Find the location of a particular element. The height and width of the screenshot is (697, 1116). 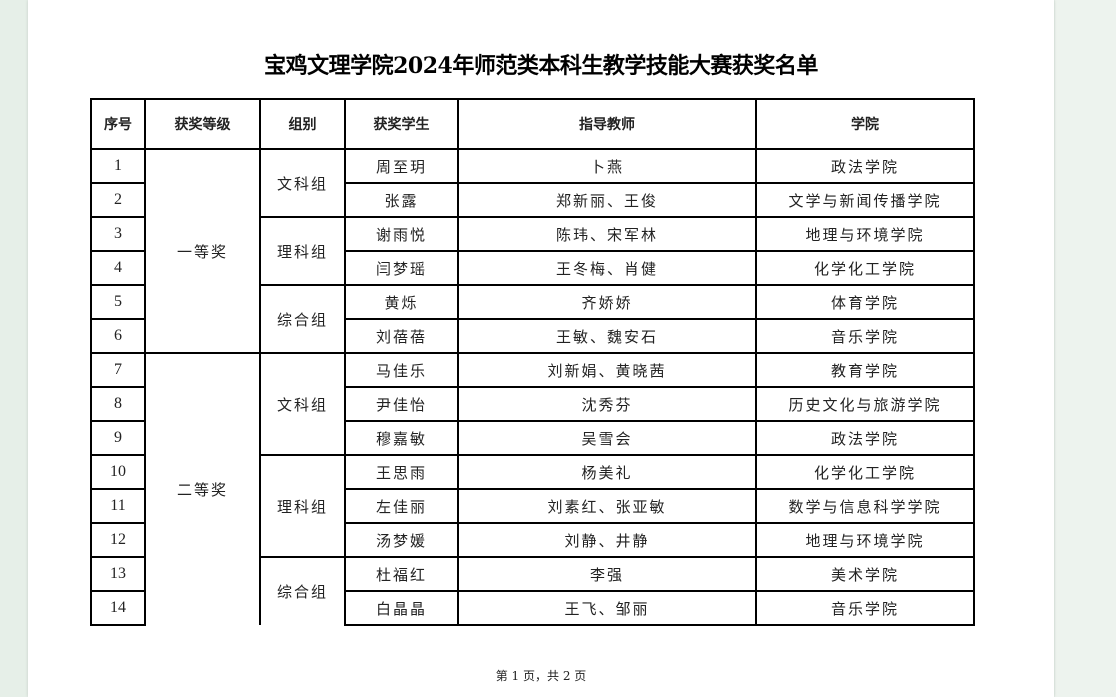

student-cell: 杜福红 is located at coordinates (401, 574).